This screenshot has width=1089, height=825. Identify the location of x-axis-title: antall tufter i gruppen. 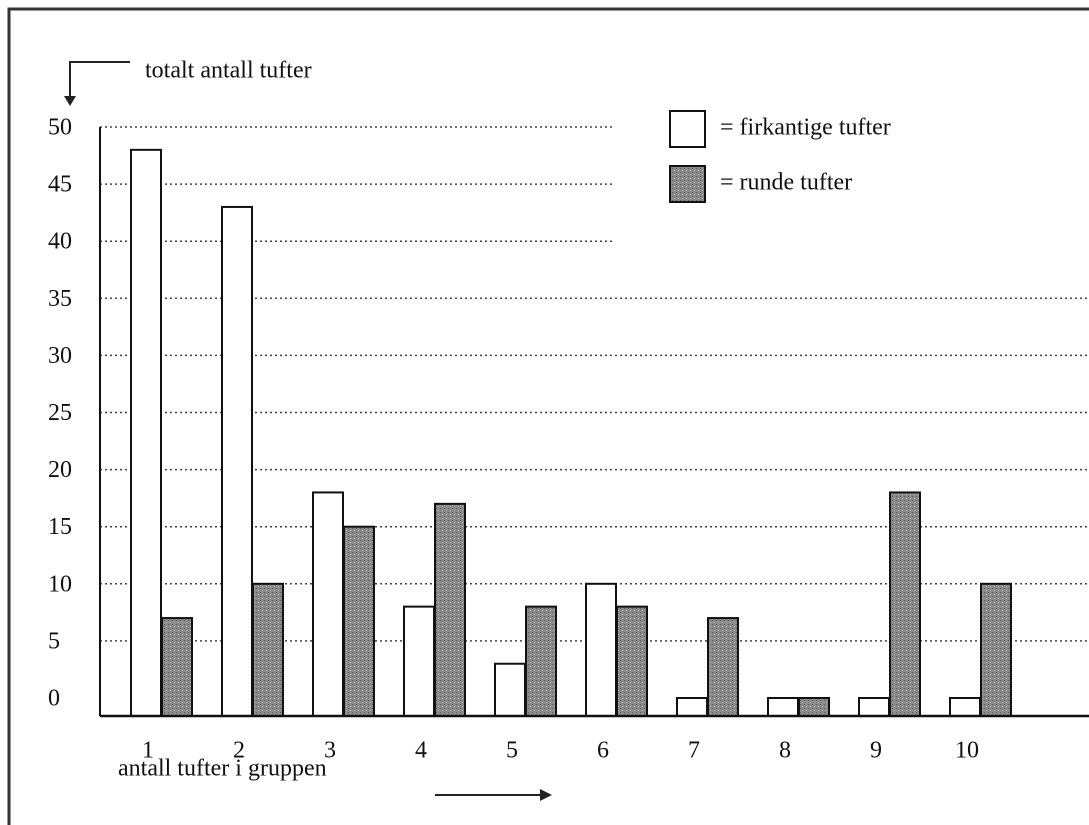
(222, 769).